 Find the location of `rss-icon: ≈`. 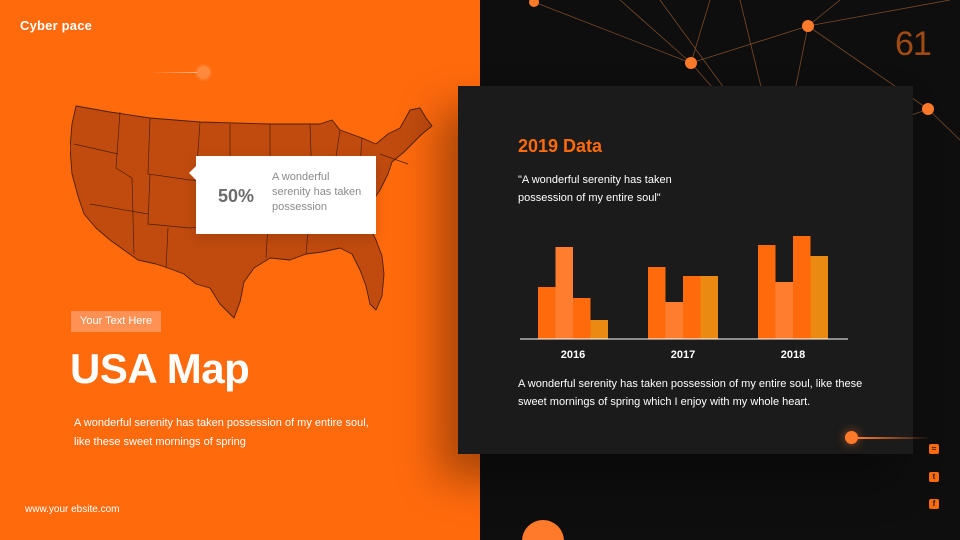

rss-icon: ≈ is located at coordinates (934, 449).